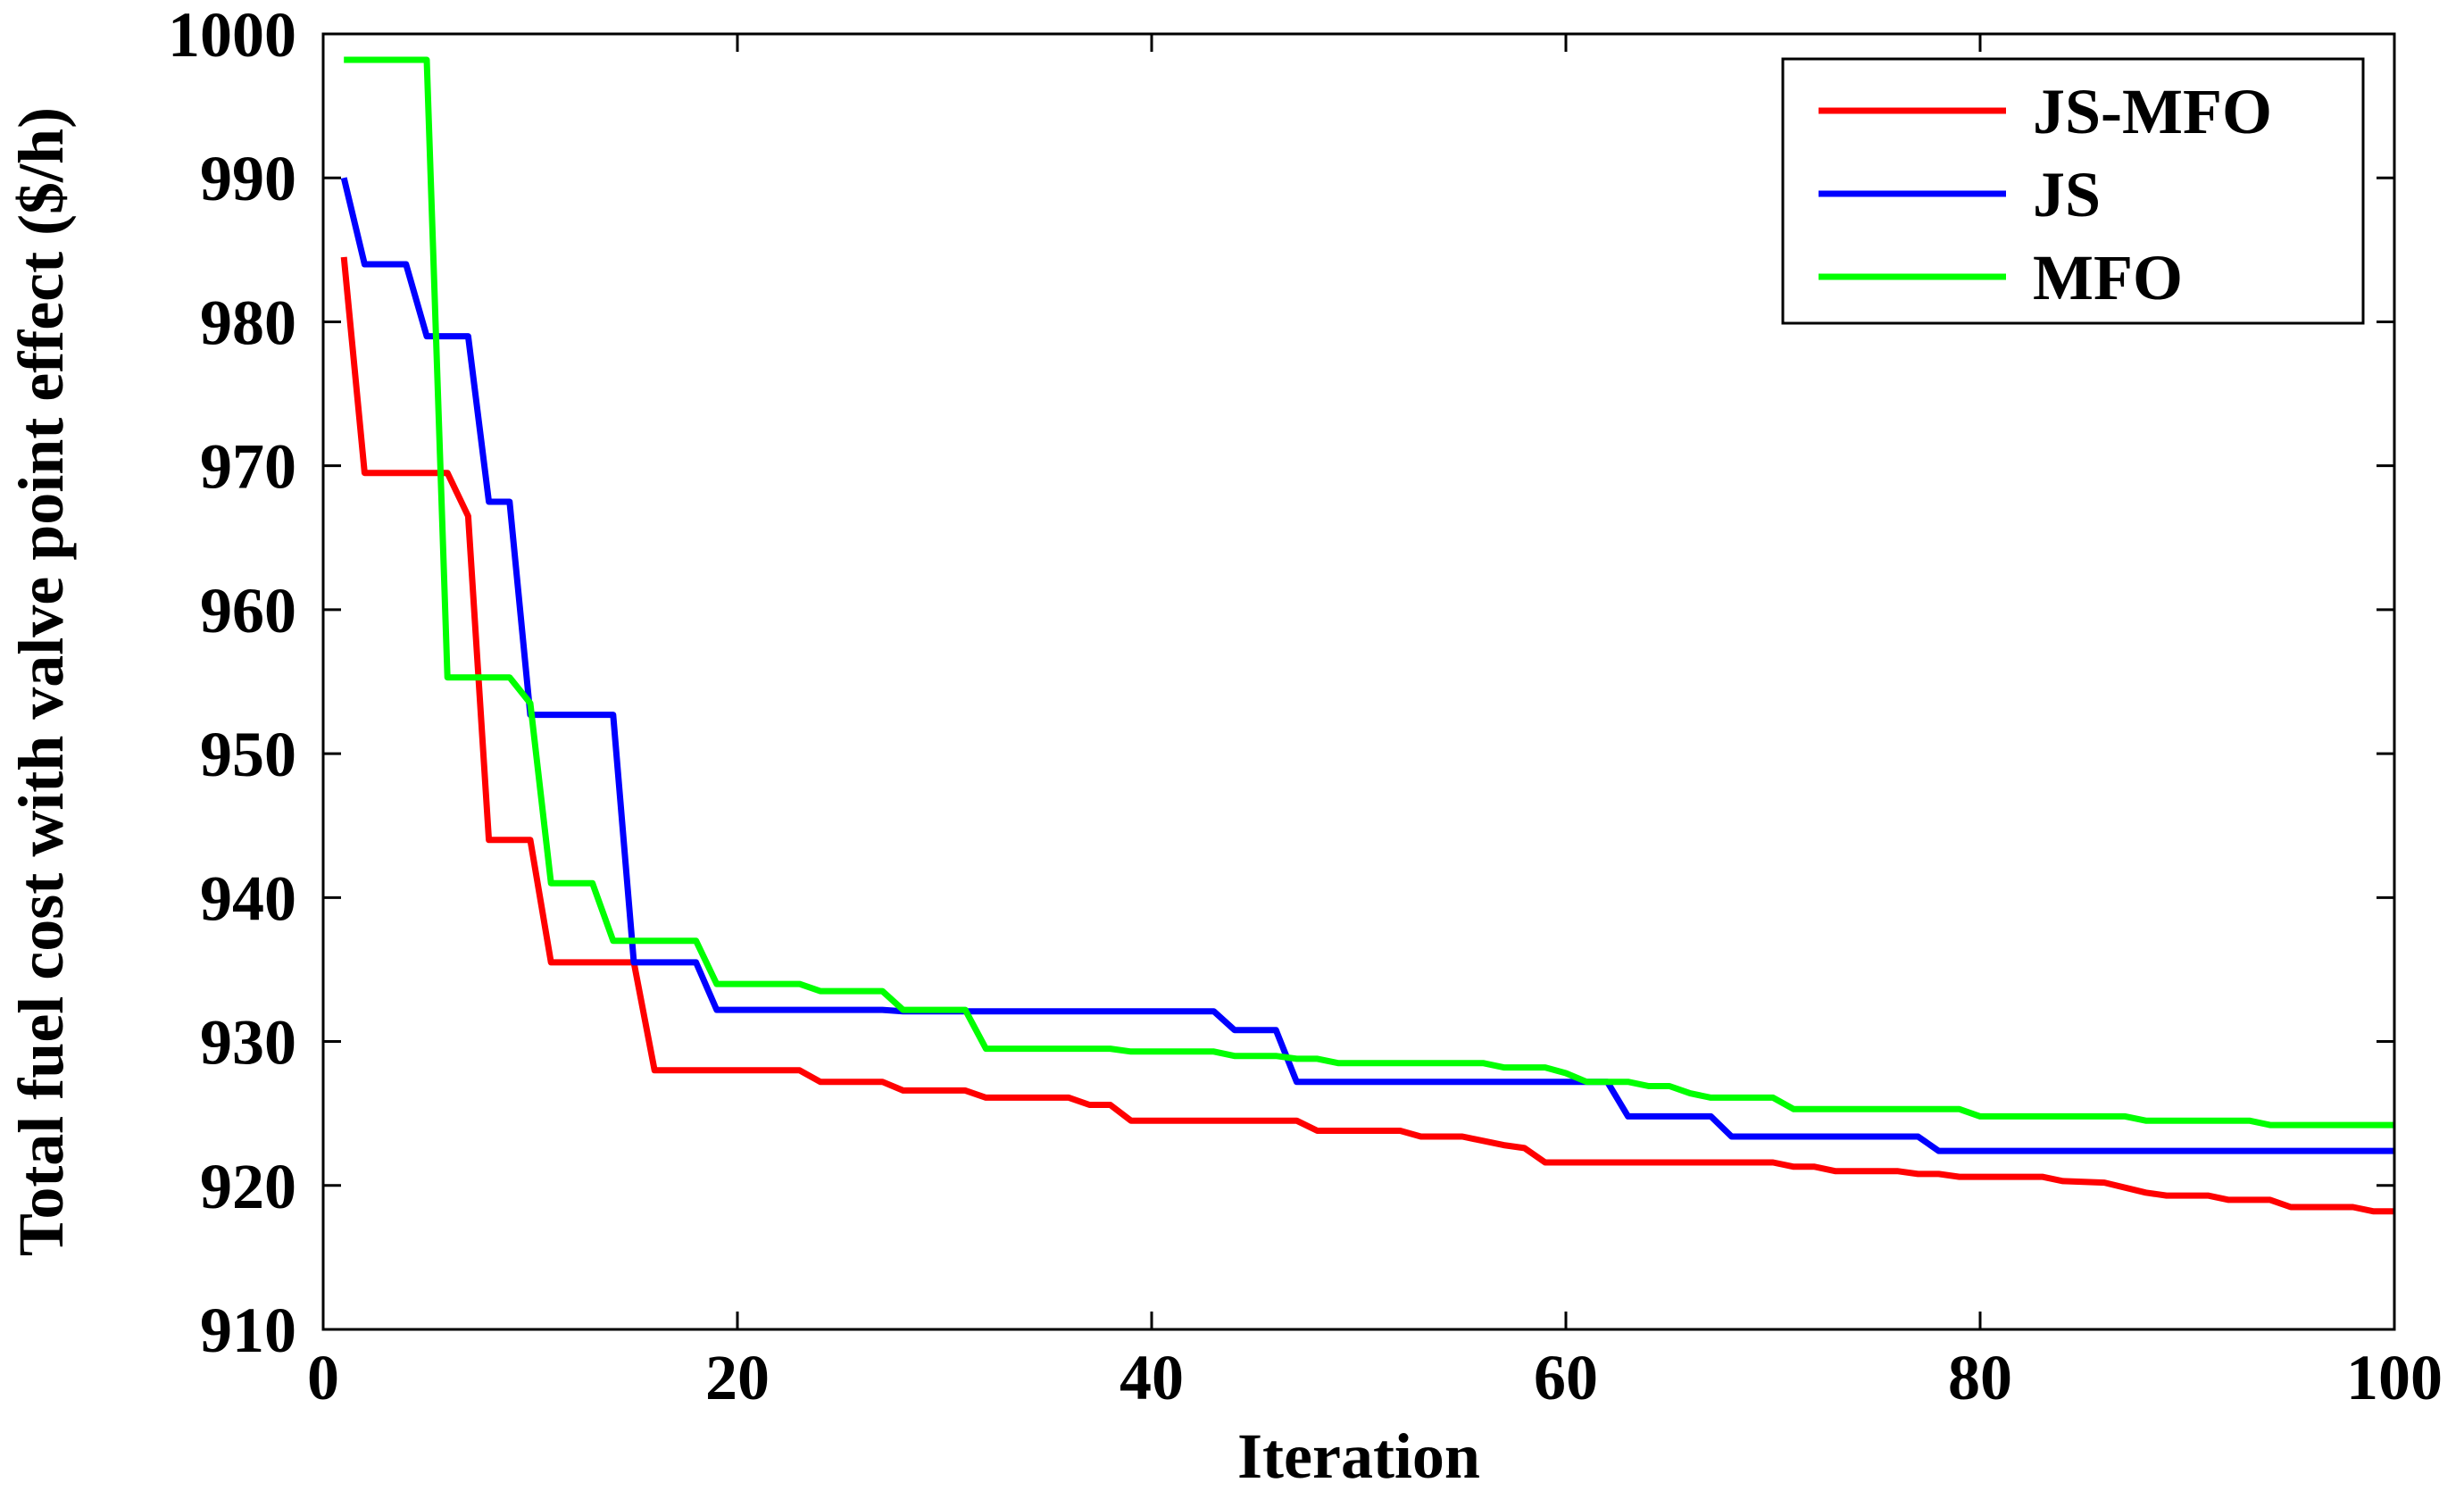 The image size is (2464, 1491). I want to click on x-axis-title: Iteration, so click(1358, 1456).